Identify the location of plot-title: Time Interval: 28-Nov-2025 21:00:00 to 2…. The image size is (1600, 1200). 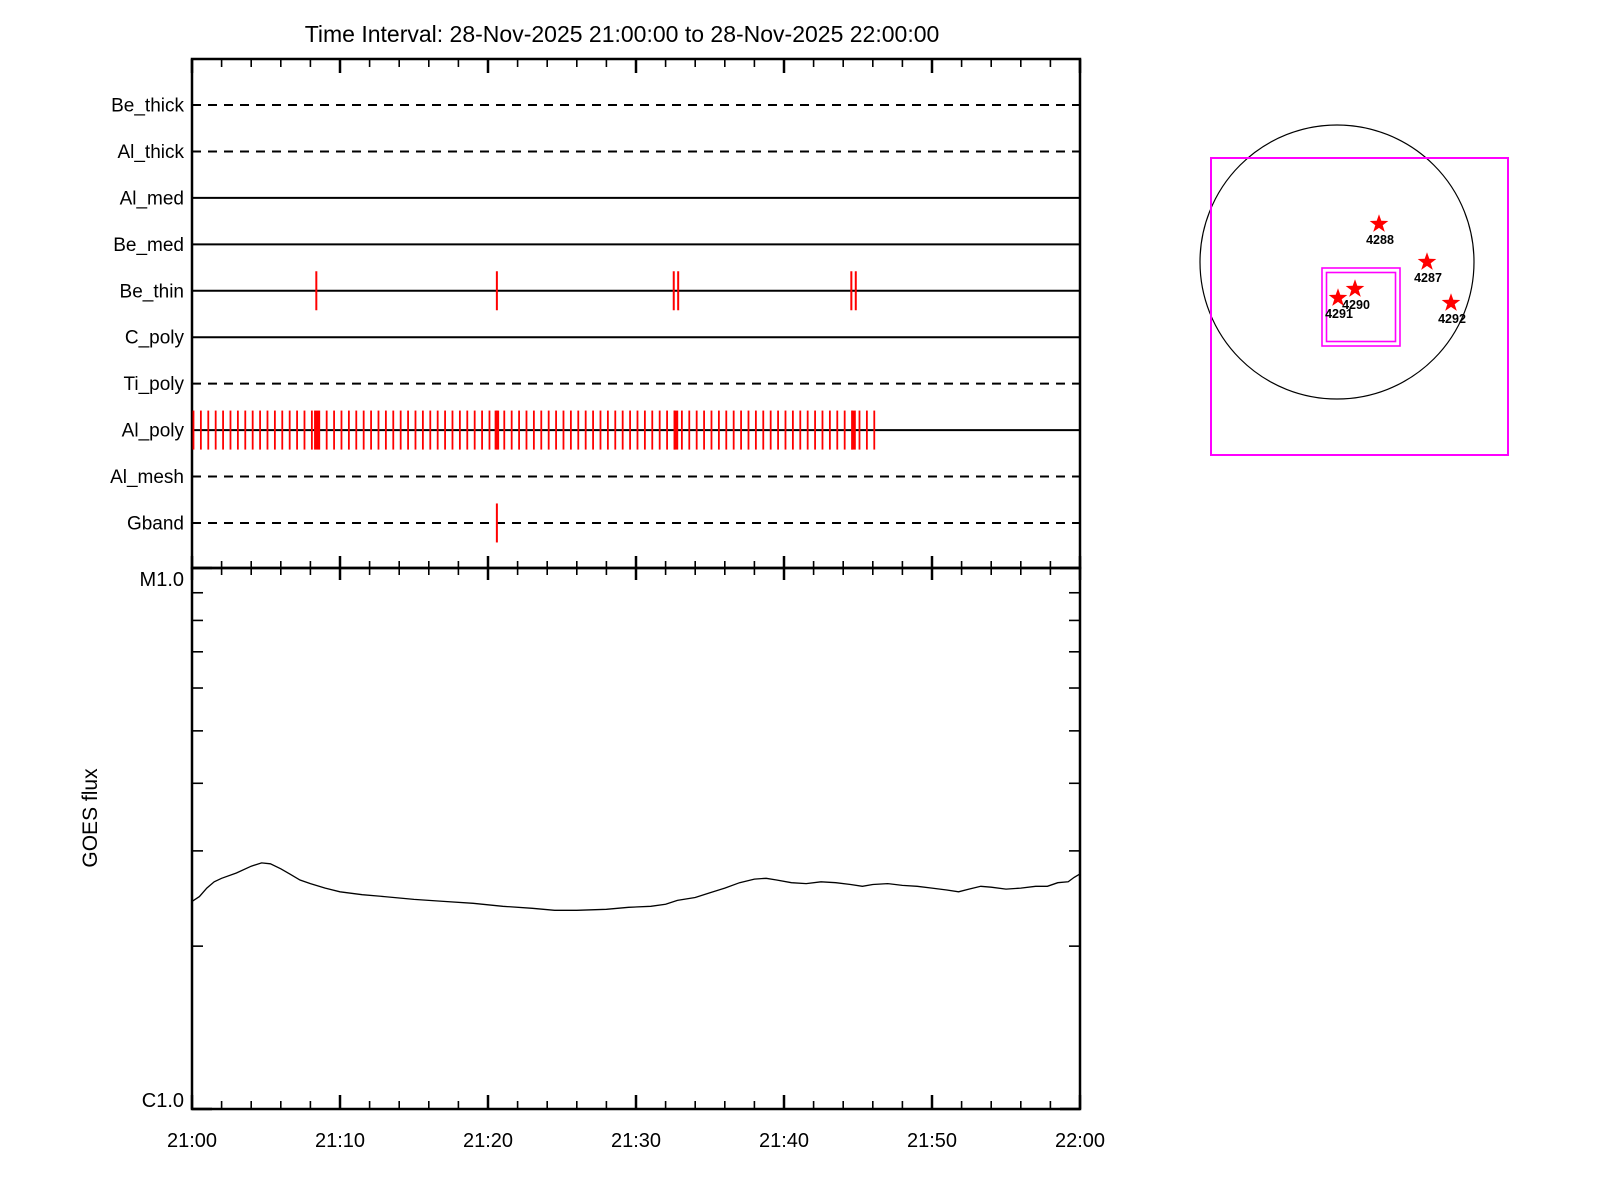
(622, 34).